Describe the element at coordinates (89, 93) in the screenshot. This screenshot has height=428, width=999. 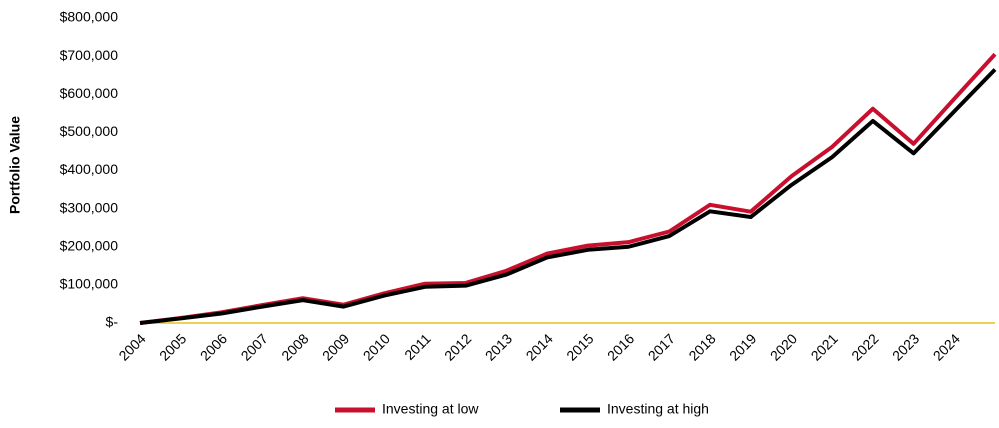
I see `y-tick-label: $600,000` at that location.